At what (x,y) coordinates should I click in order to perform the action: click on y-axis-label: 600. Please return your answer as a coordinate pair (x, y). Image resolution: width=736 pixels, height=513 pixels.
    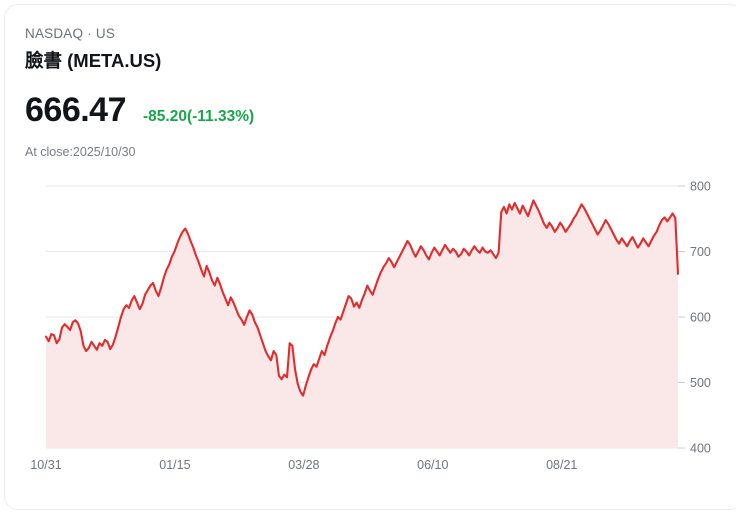
    Looking at the image, I should click on (700, 318).